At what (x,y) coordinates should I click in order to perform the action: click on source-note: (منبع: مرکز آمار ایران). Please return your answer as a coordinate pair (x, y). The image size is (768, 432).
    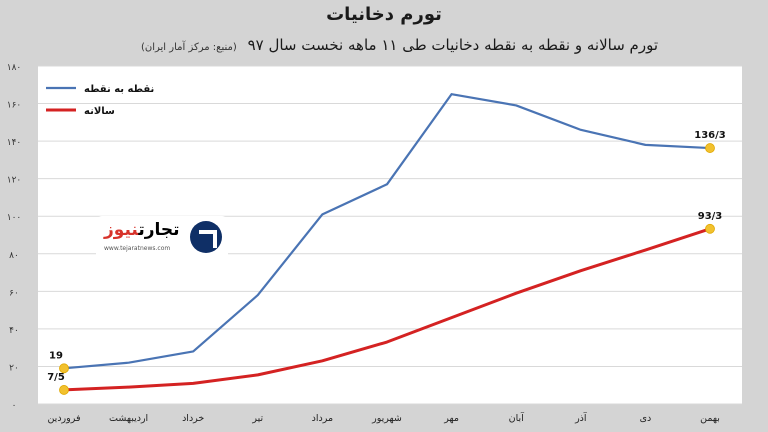
    Looking at the image, I should click on (188, 47).